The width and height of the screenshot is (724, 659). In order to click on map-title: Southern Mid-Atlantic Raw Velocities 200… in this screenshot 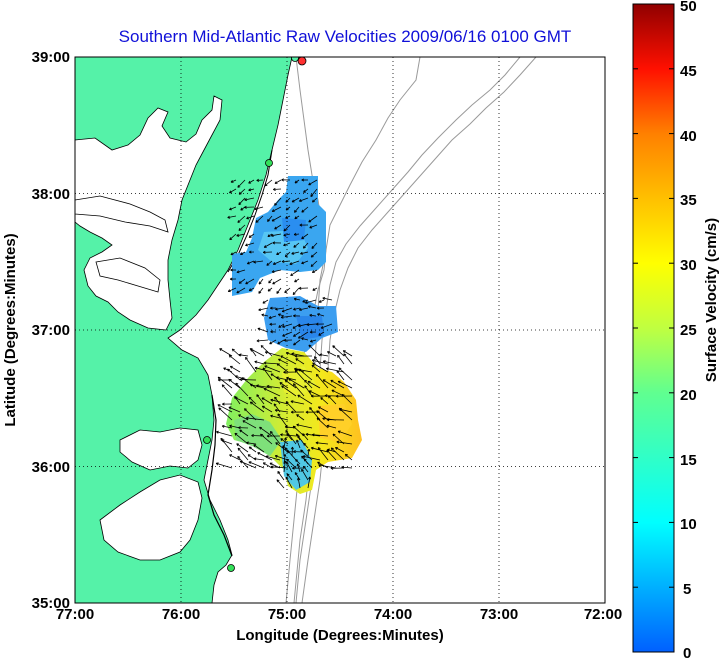, I will do `click(345, 36)`.